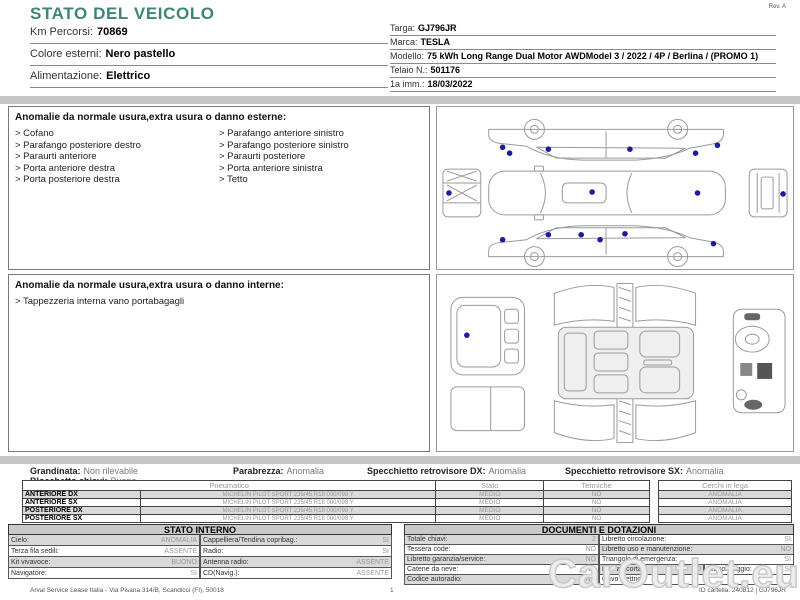  I want to click on status-cell: Navigatore: SI, so click(104, 573).